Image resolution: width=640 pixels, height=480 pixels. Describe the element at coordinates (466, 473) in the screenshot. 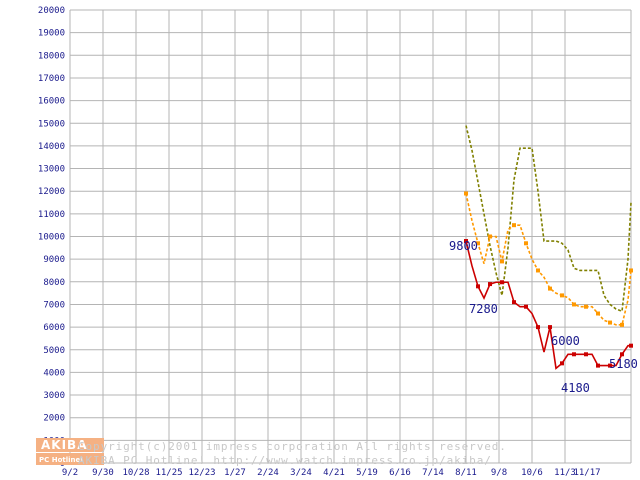

I see `x-axis-tick-label: 8/11` at that location.